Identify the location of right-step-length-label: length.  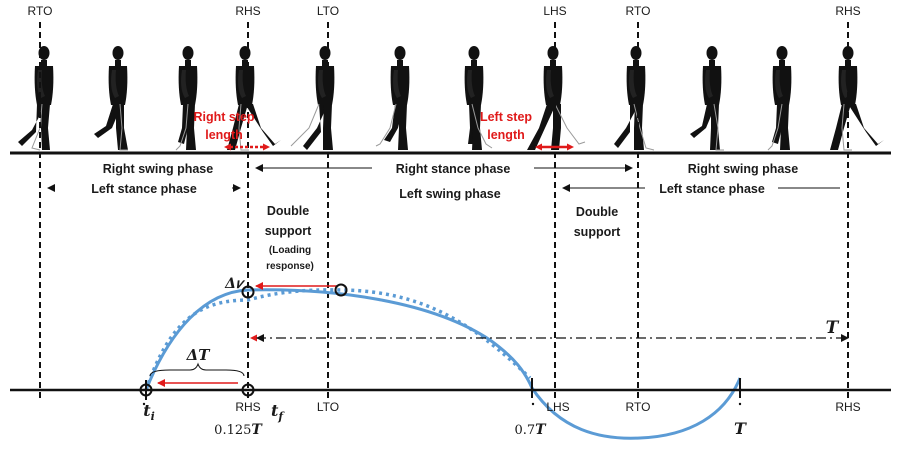
(224, 135).